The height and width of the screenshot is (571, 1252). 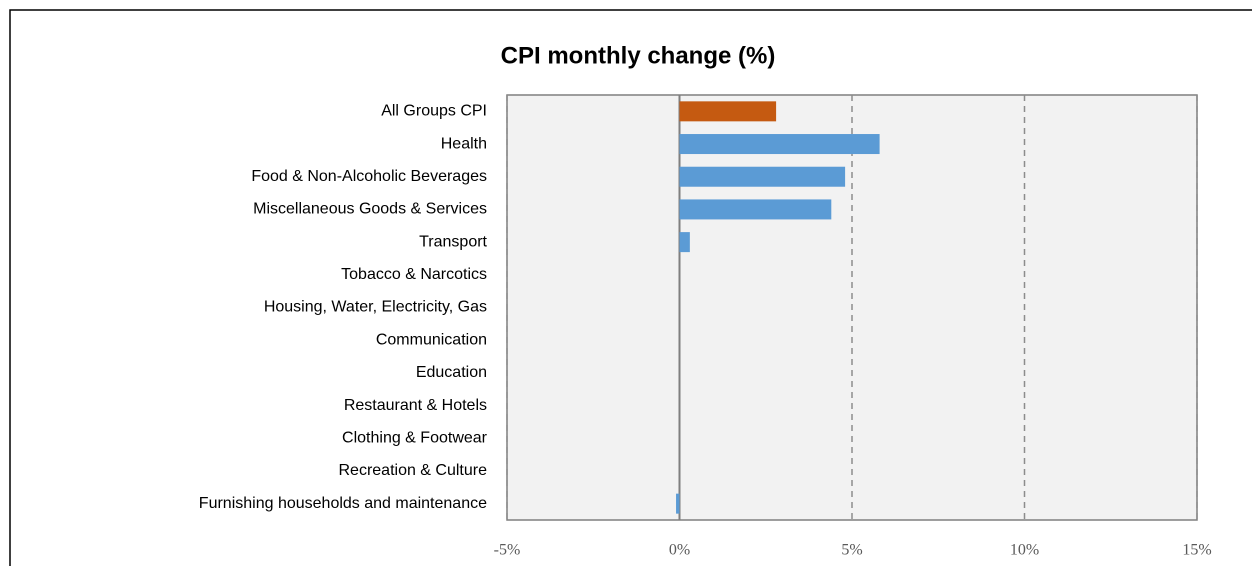 I want to click on x-tick-label: 0%, so click(x=679, y=550).